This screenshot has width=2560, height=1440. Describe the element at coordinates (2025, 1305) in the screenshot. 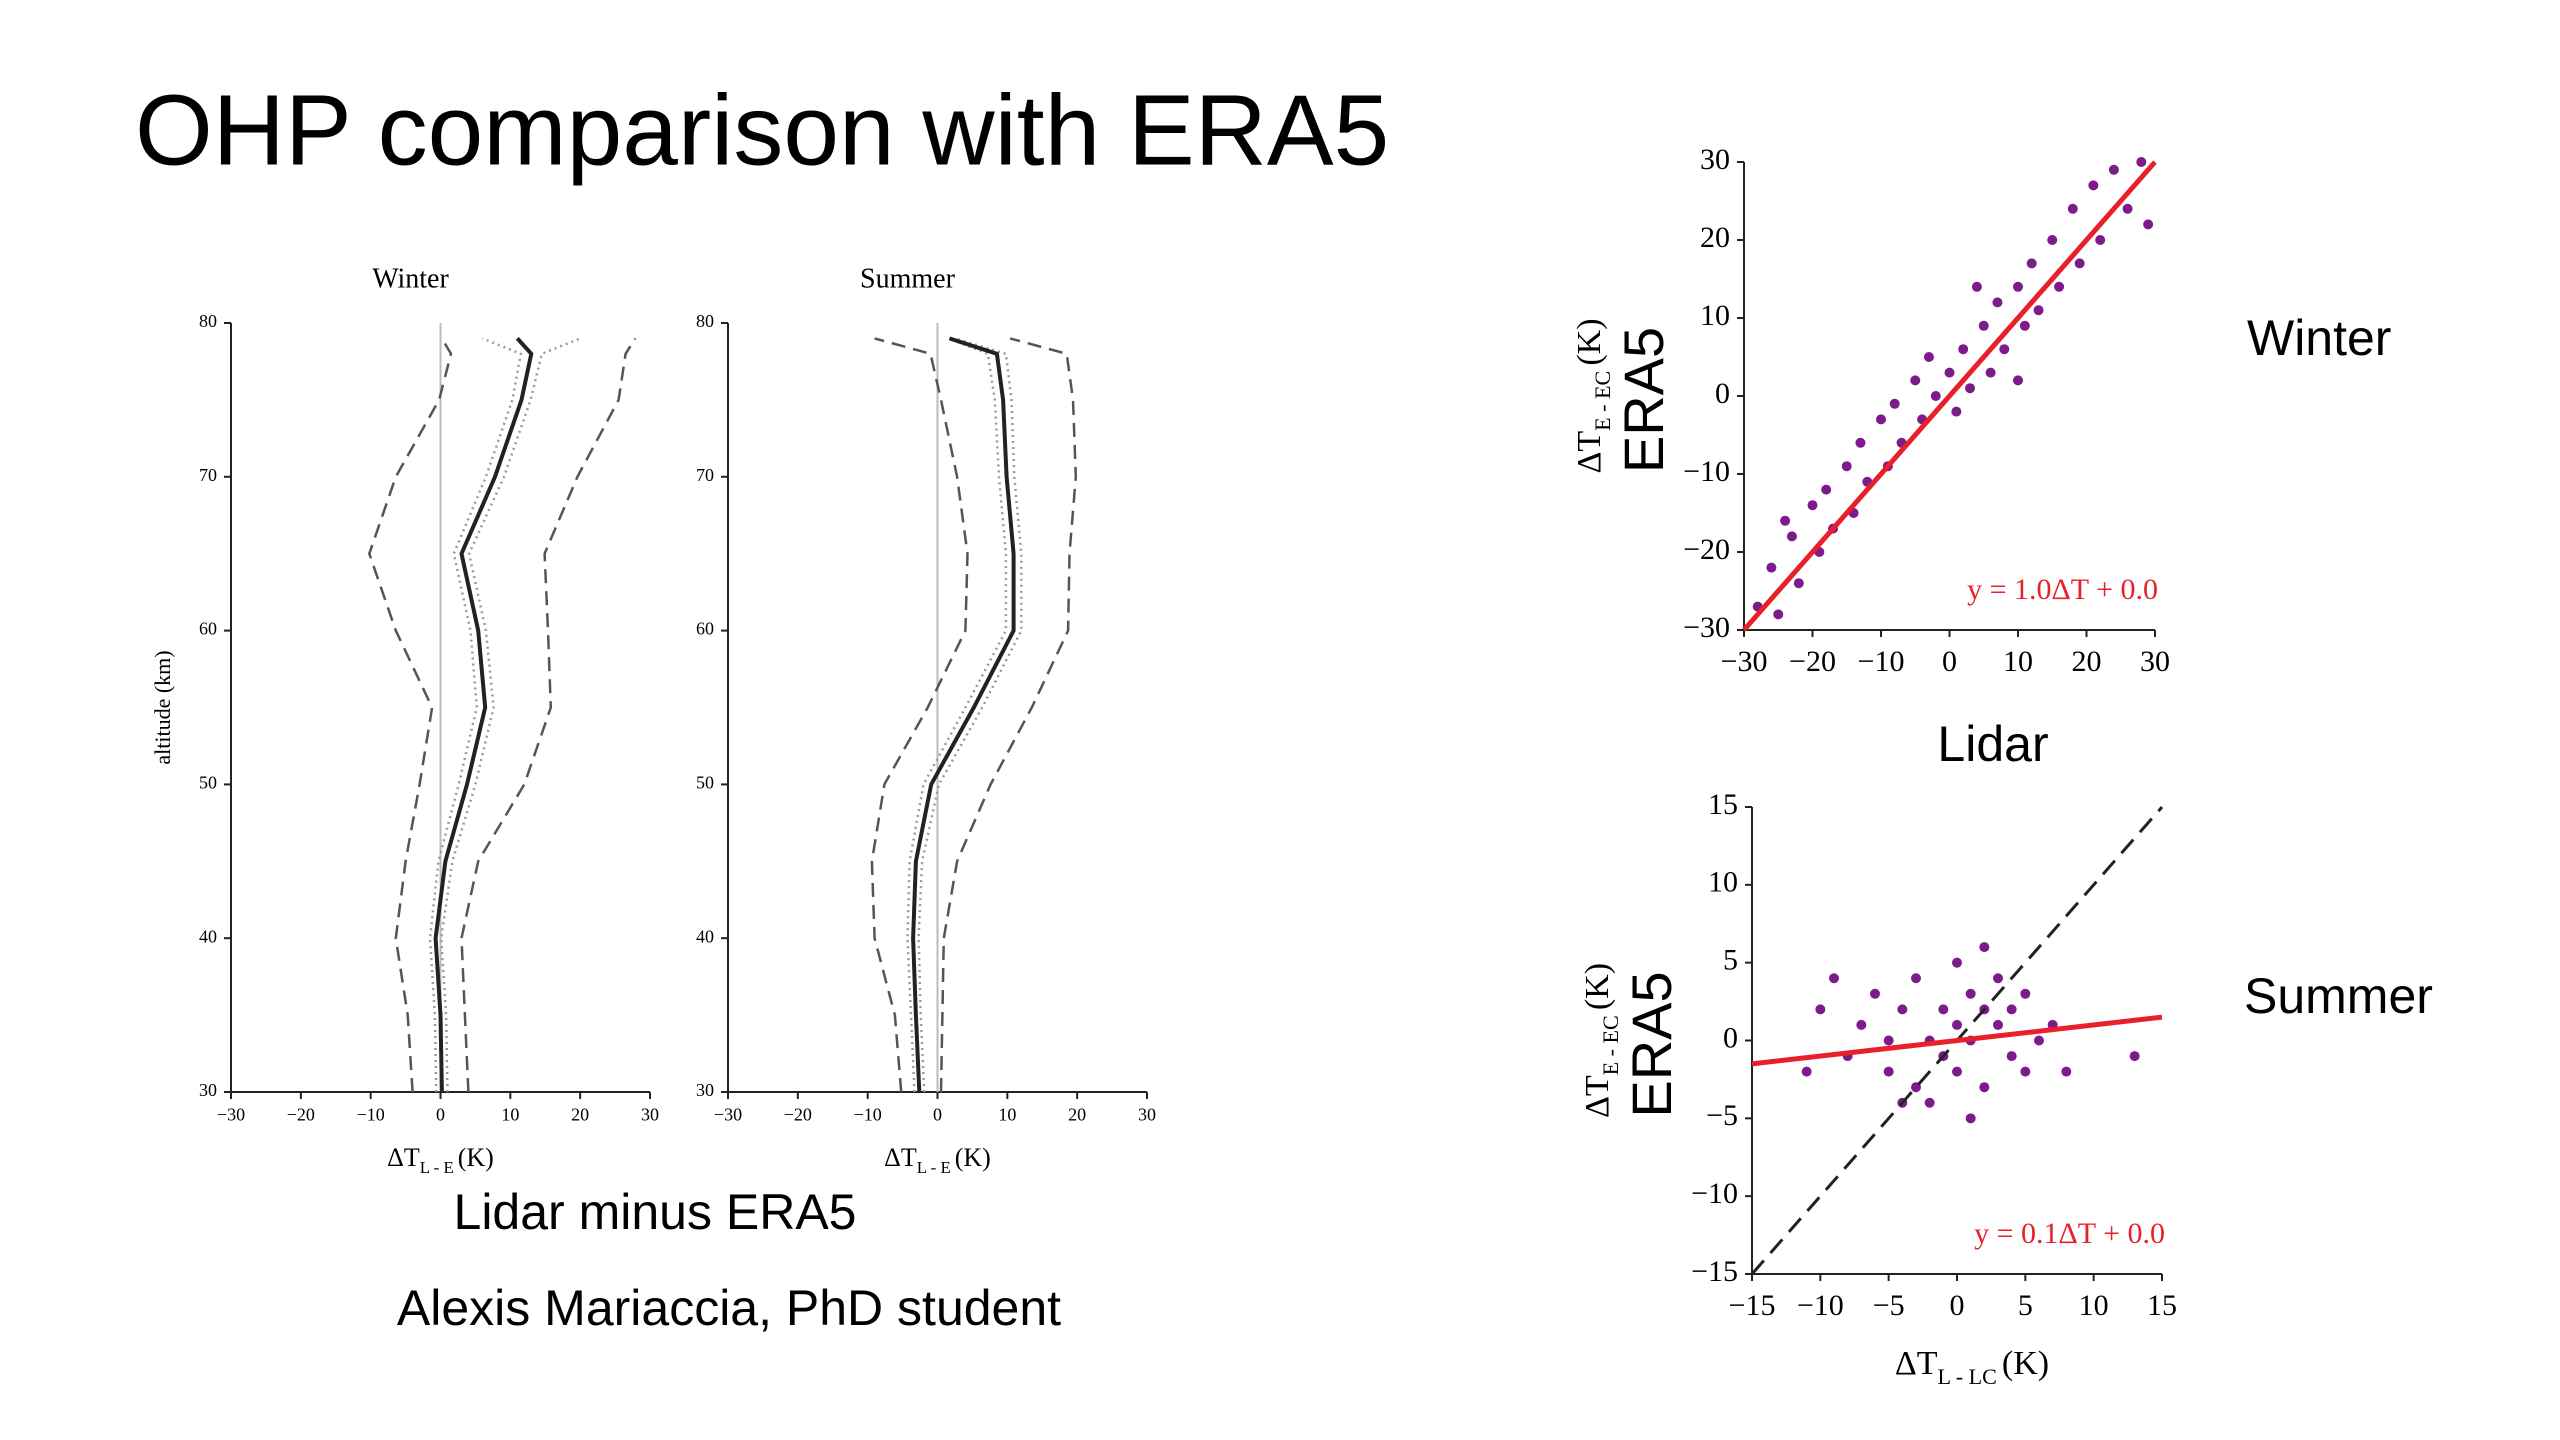

I see `x-tick-label: 5` at that location.